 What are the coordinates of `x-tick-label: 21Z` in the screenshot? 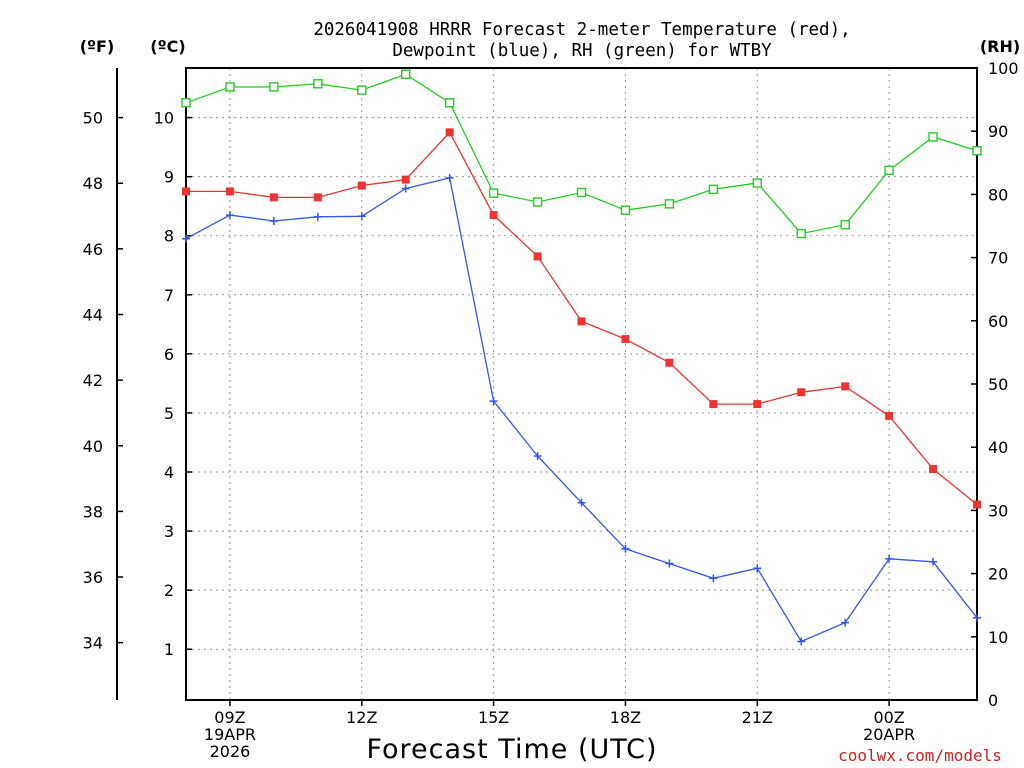 It's located at (757, 717).